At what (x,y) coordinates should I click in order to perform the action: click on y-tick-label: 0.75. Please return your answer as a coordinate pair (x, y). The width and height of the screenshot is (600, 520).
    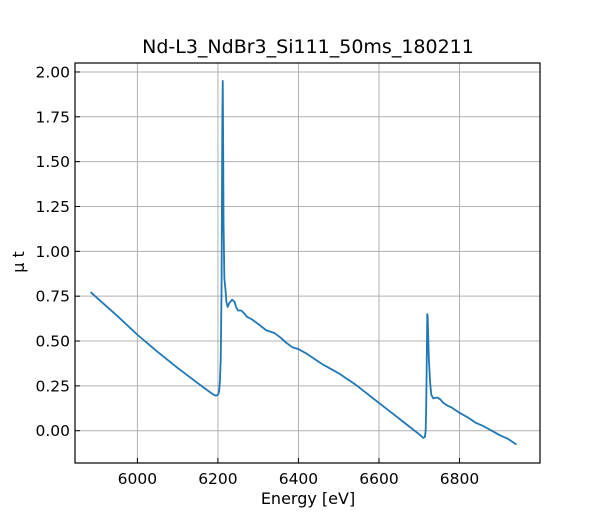
    Looking at the image, I should click on (52, 297).